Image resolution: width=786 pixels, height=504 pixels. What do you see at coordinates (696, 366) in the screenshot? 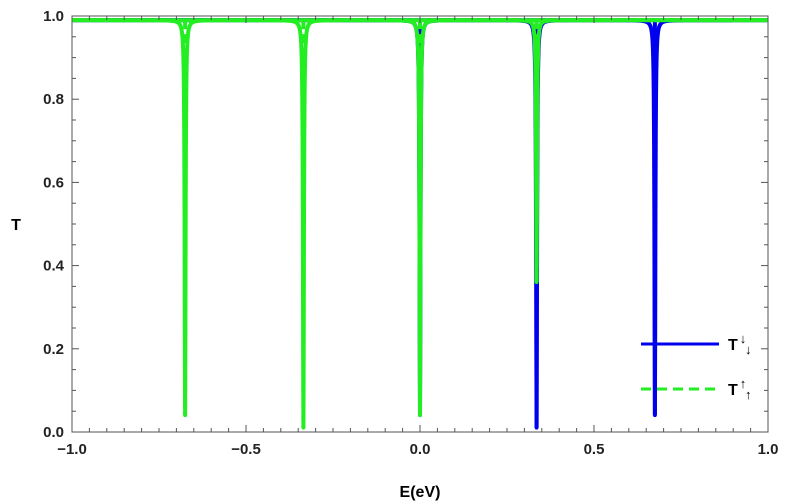
I see `legend: T ↓ ↓ T ↑ ↑` at bounding box center [696, 366].